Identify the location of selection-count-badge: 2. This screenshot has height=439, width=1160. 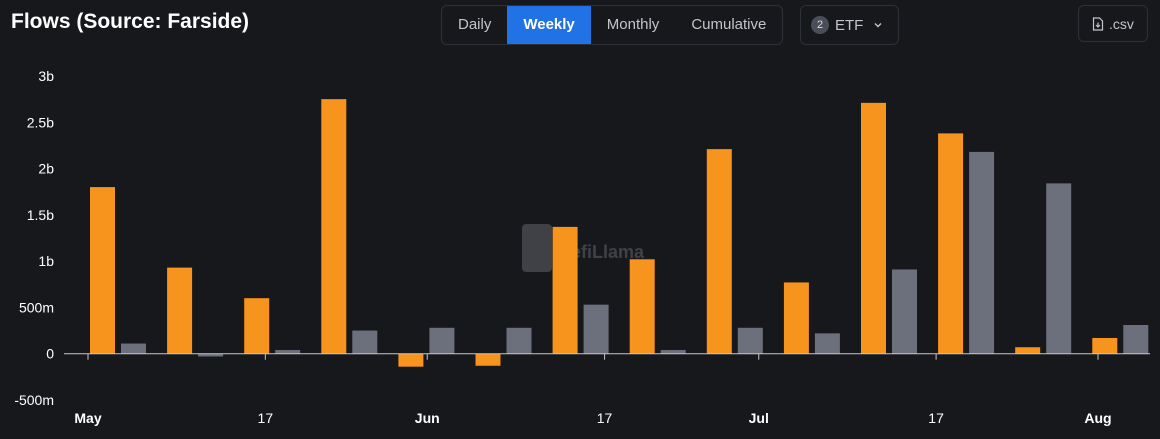
(820, 25).